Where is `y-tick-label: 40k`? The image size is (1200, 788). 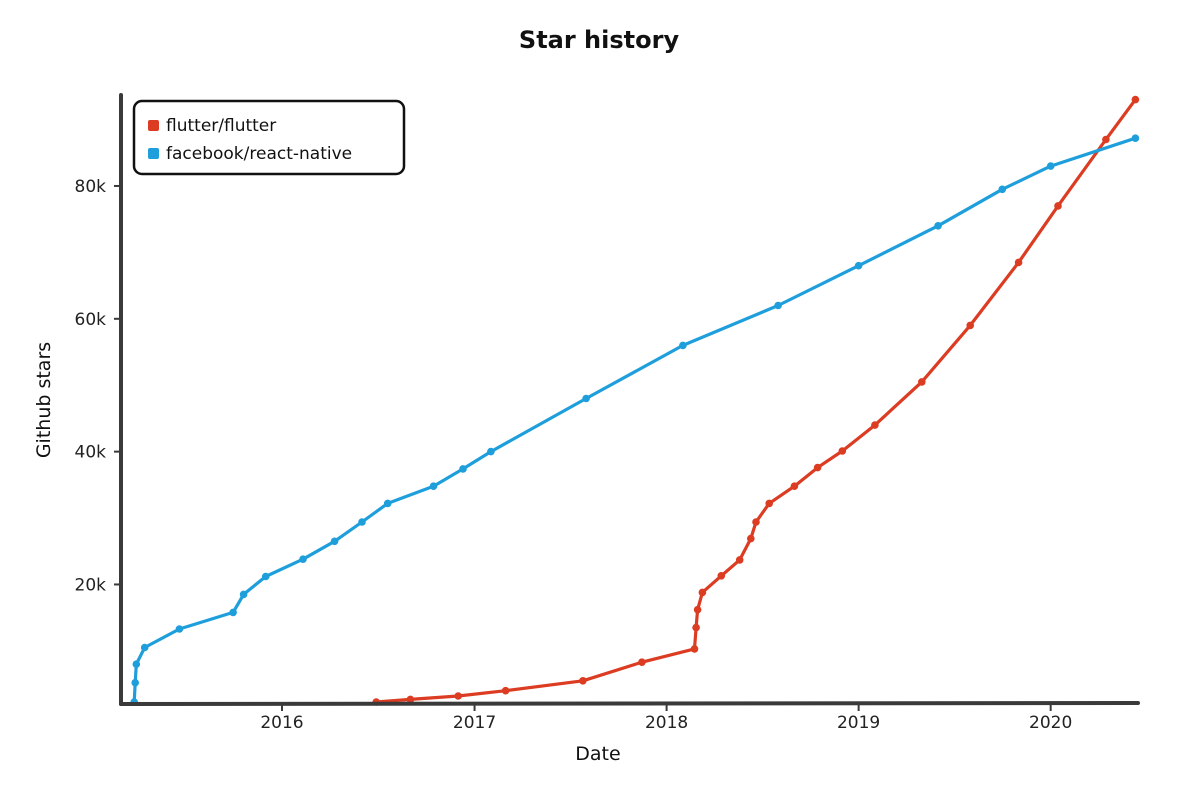
y-tick-label: 40k is located at coordinates (91, 453).